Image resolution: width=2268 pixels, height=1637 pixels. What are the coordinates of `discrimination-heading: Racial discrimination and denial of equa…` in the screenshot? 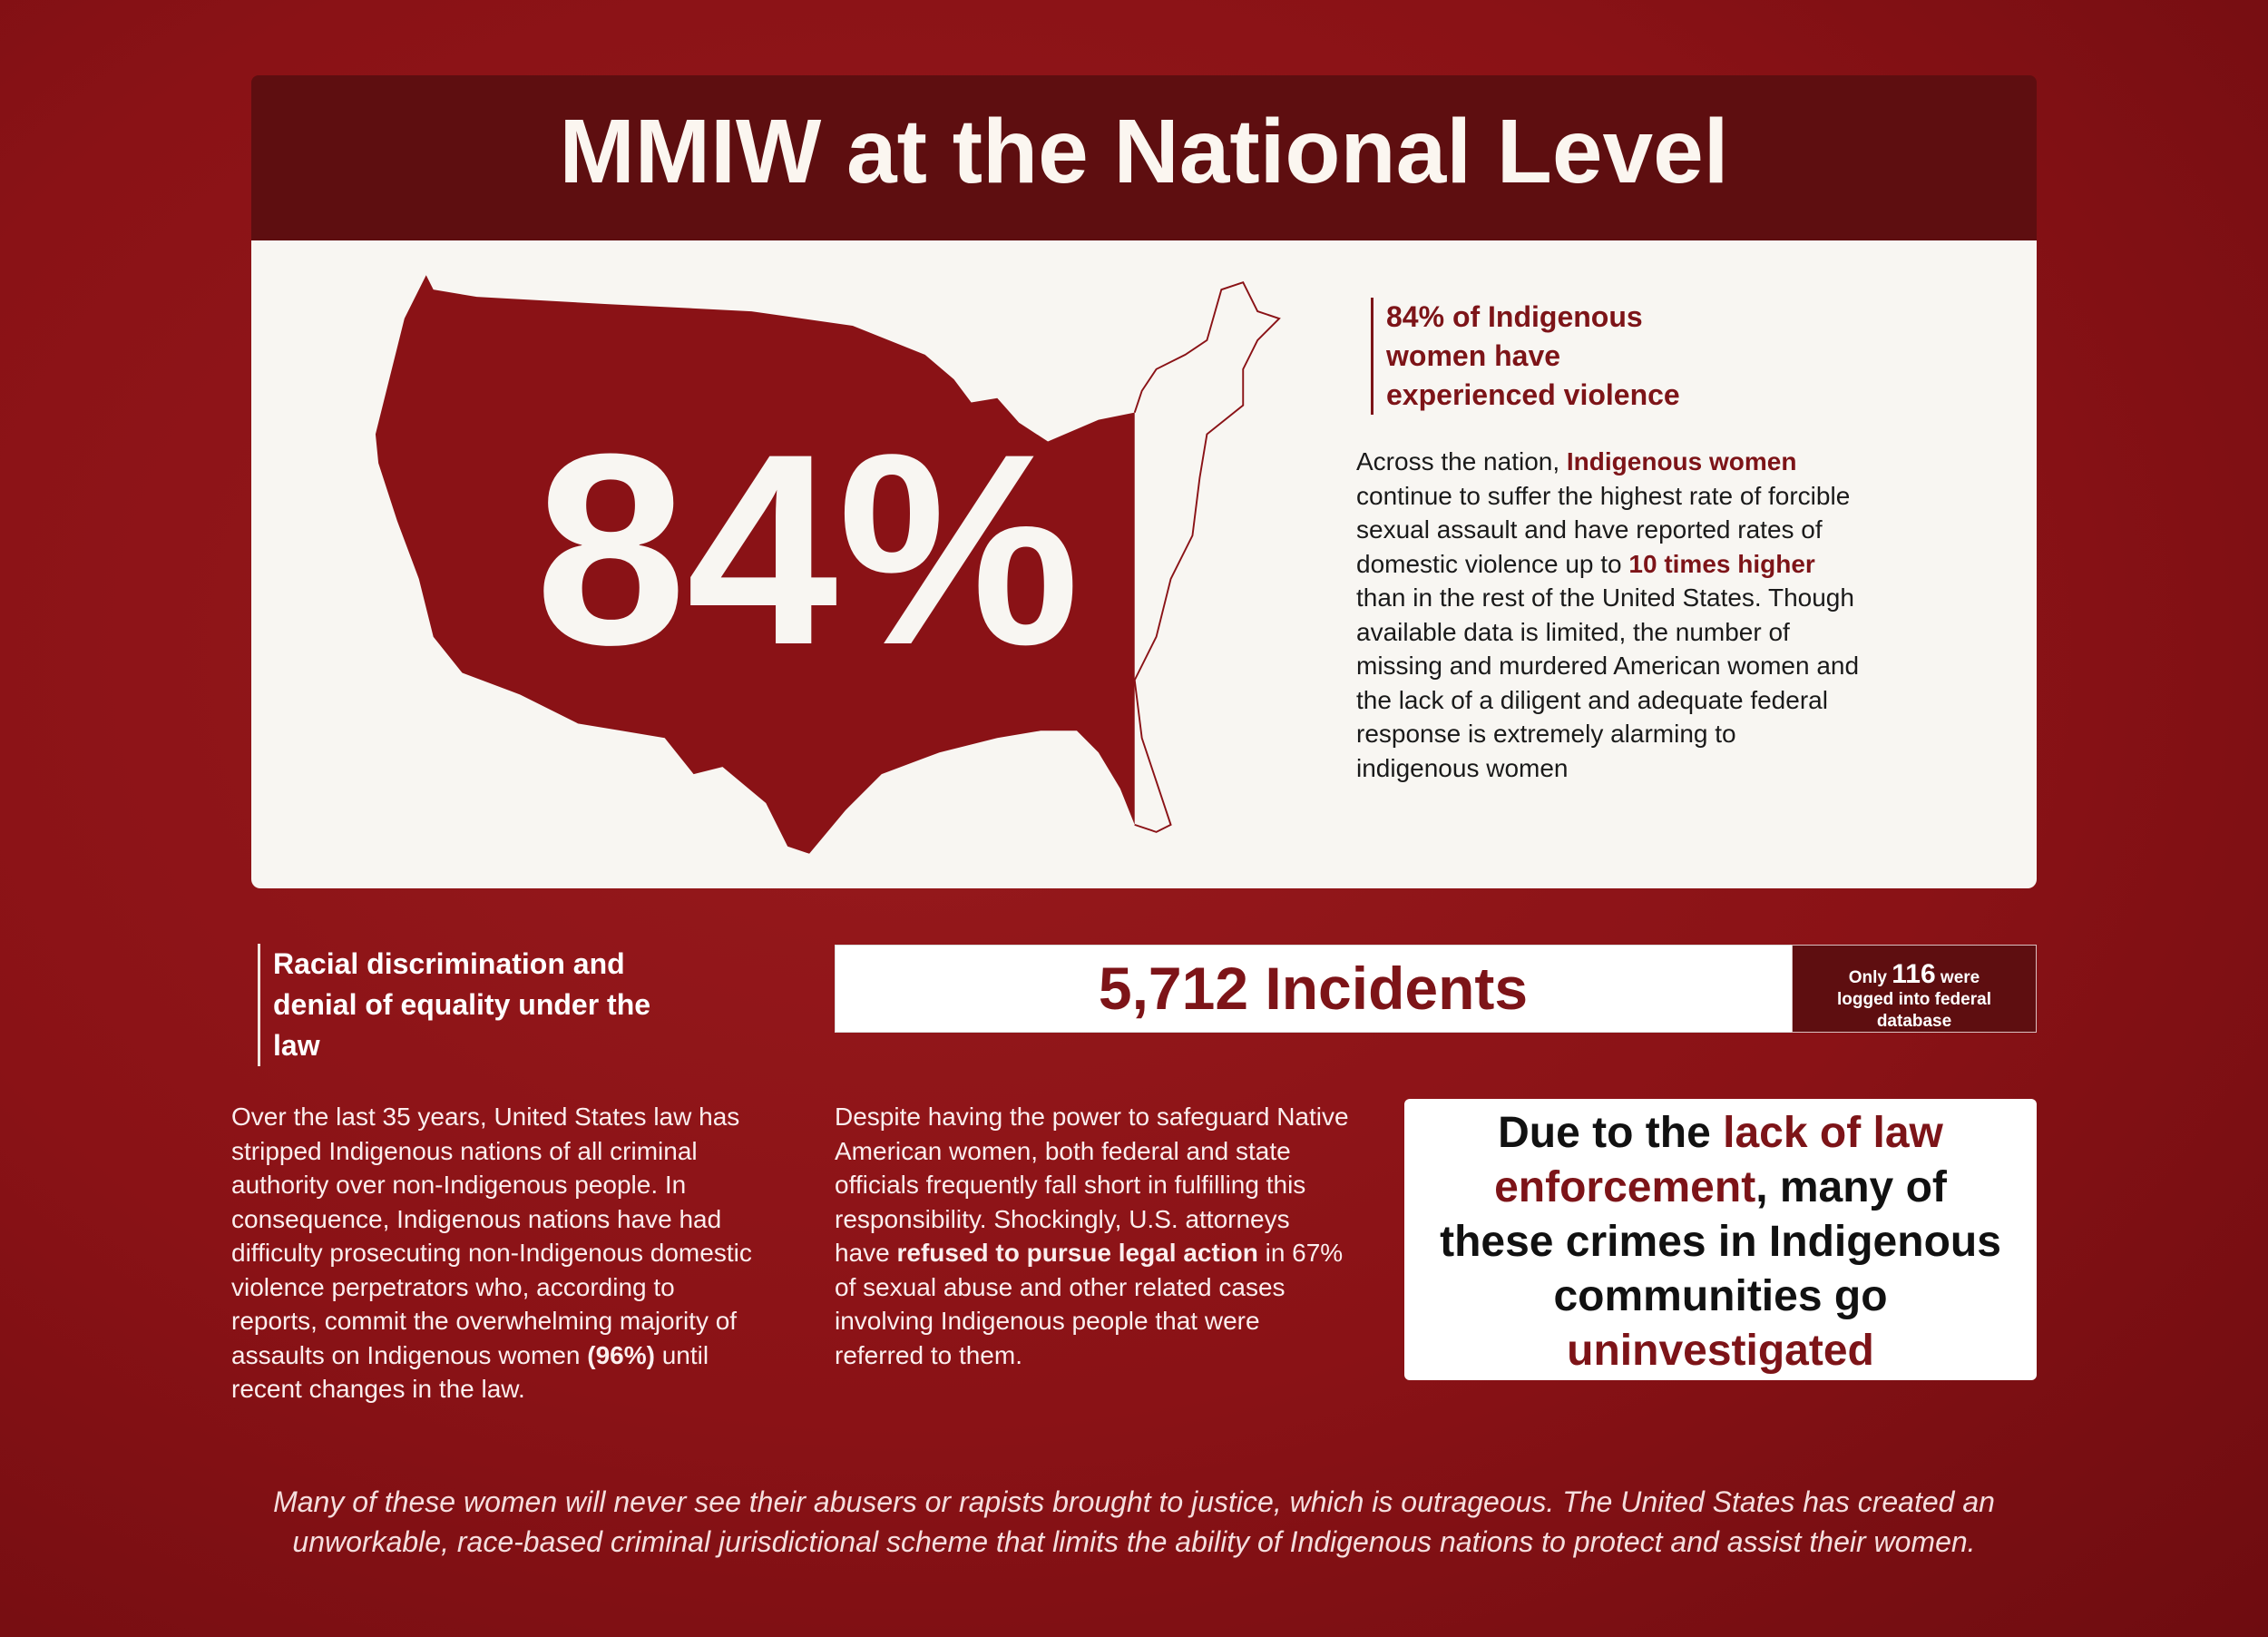 It's located at (474, 1005).